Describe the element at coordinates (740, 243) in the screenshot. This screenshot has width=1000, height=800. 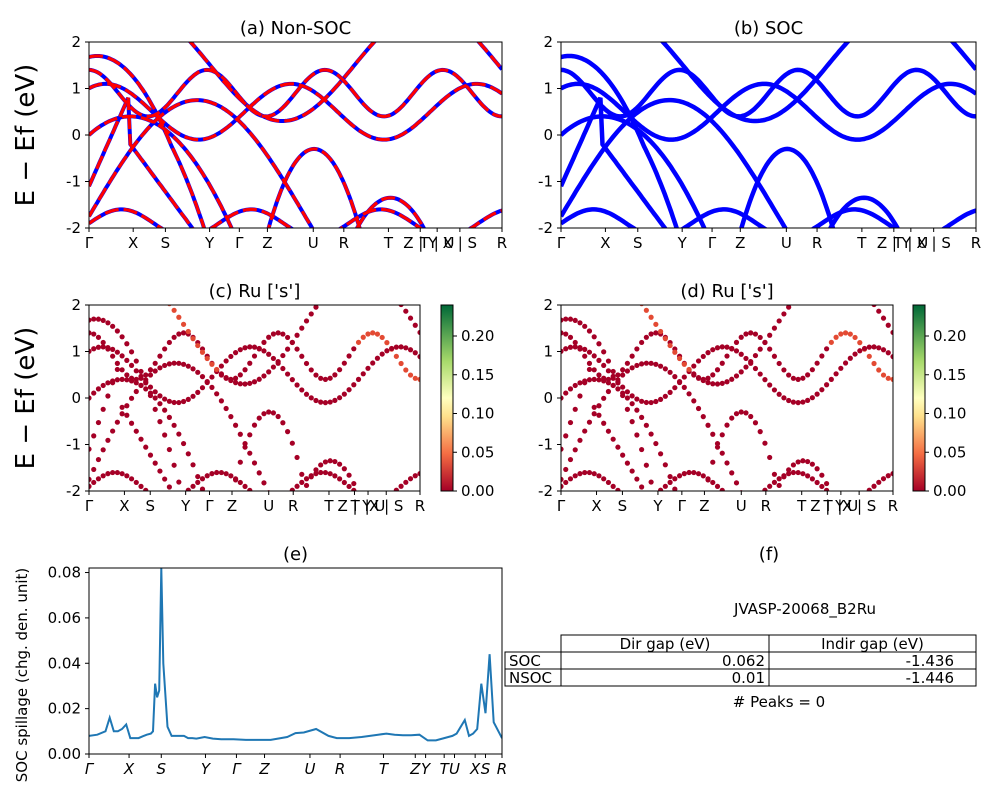
I see `x-tick-label: Z` at that location.